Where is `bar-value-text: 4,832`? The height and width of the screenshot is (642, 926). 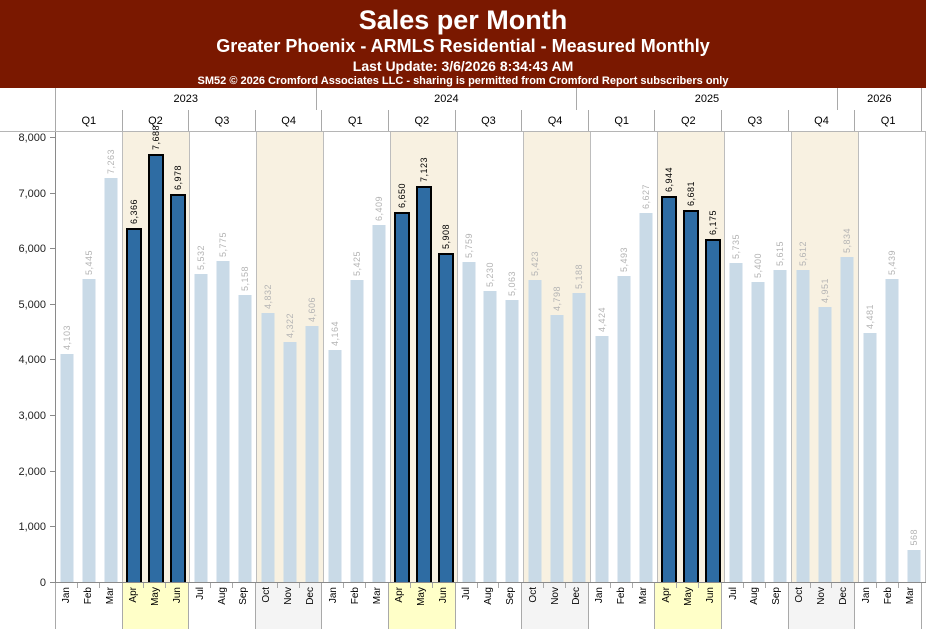
bar-value-text: 4,832 is located at coordinates (267, 296).